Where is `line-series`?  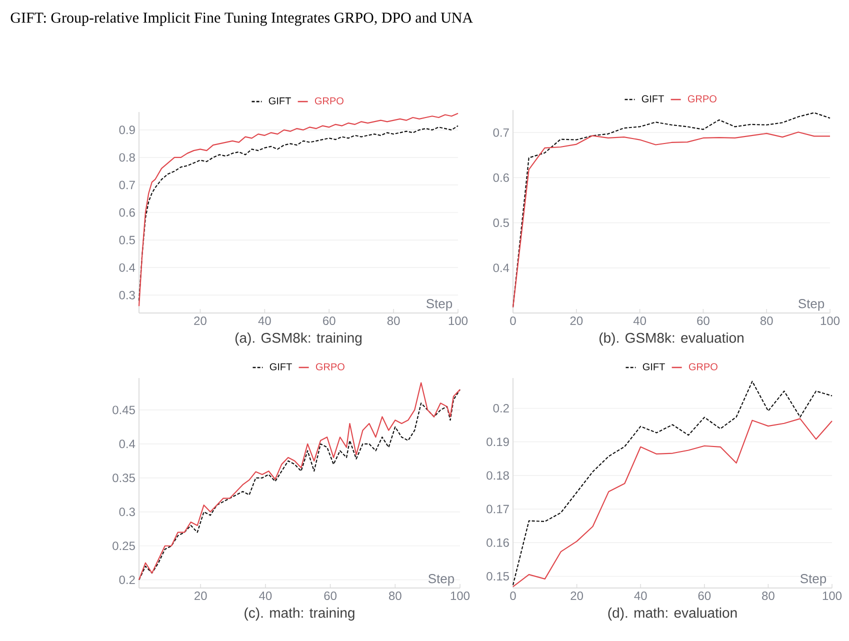
line-series is located at coordinates (672, 483).